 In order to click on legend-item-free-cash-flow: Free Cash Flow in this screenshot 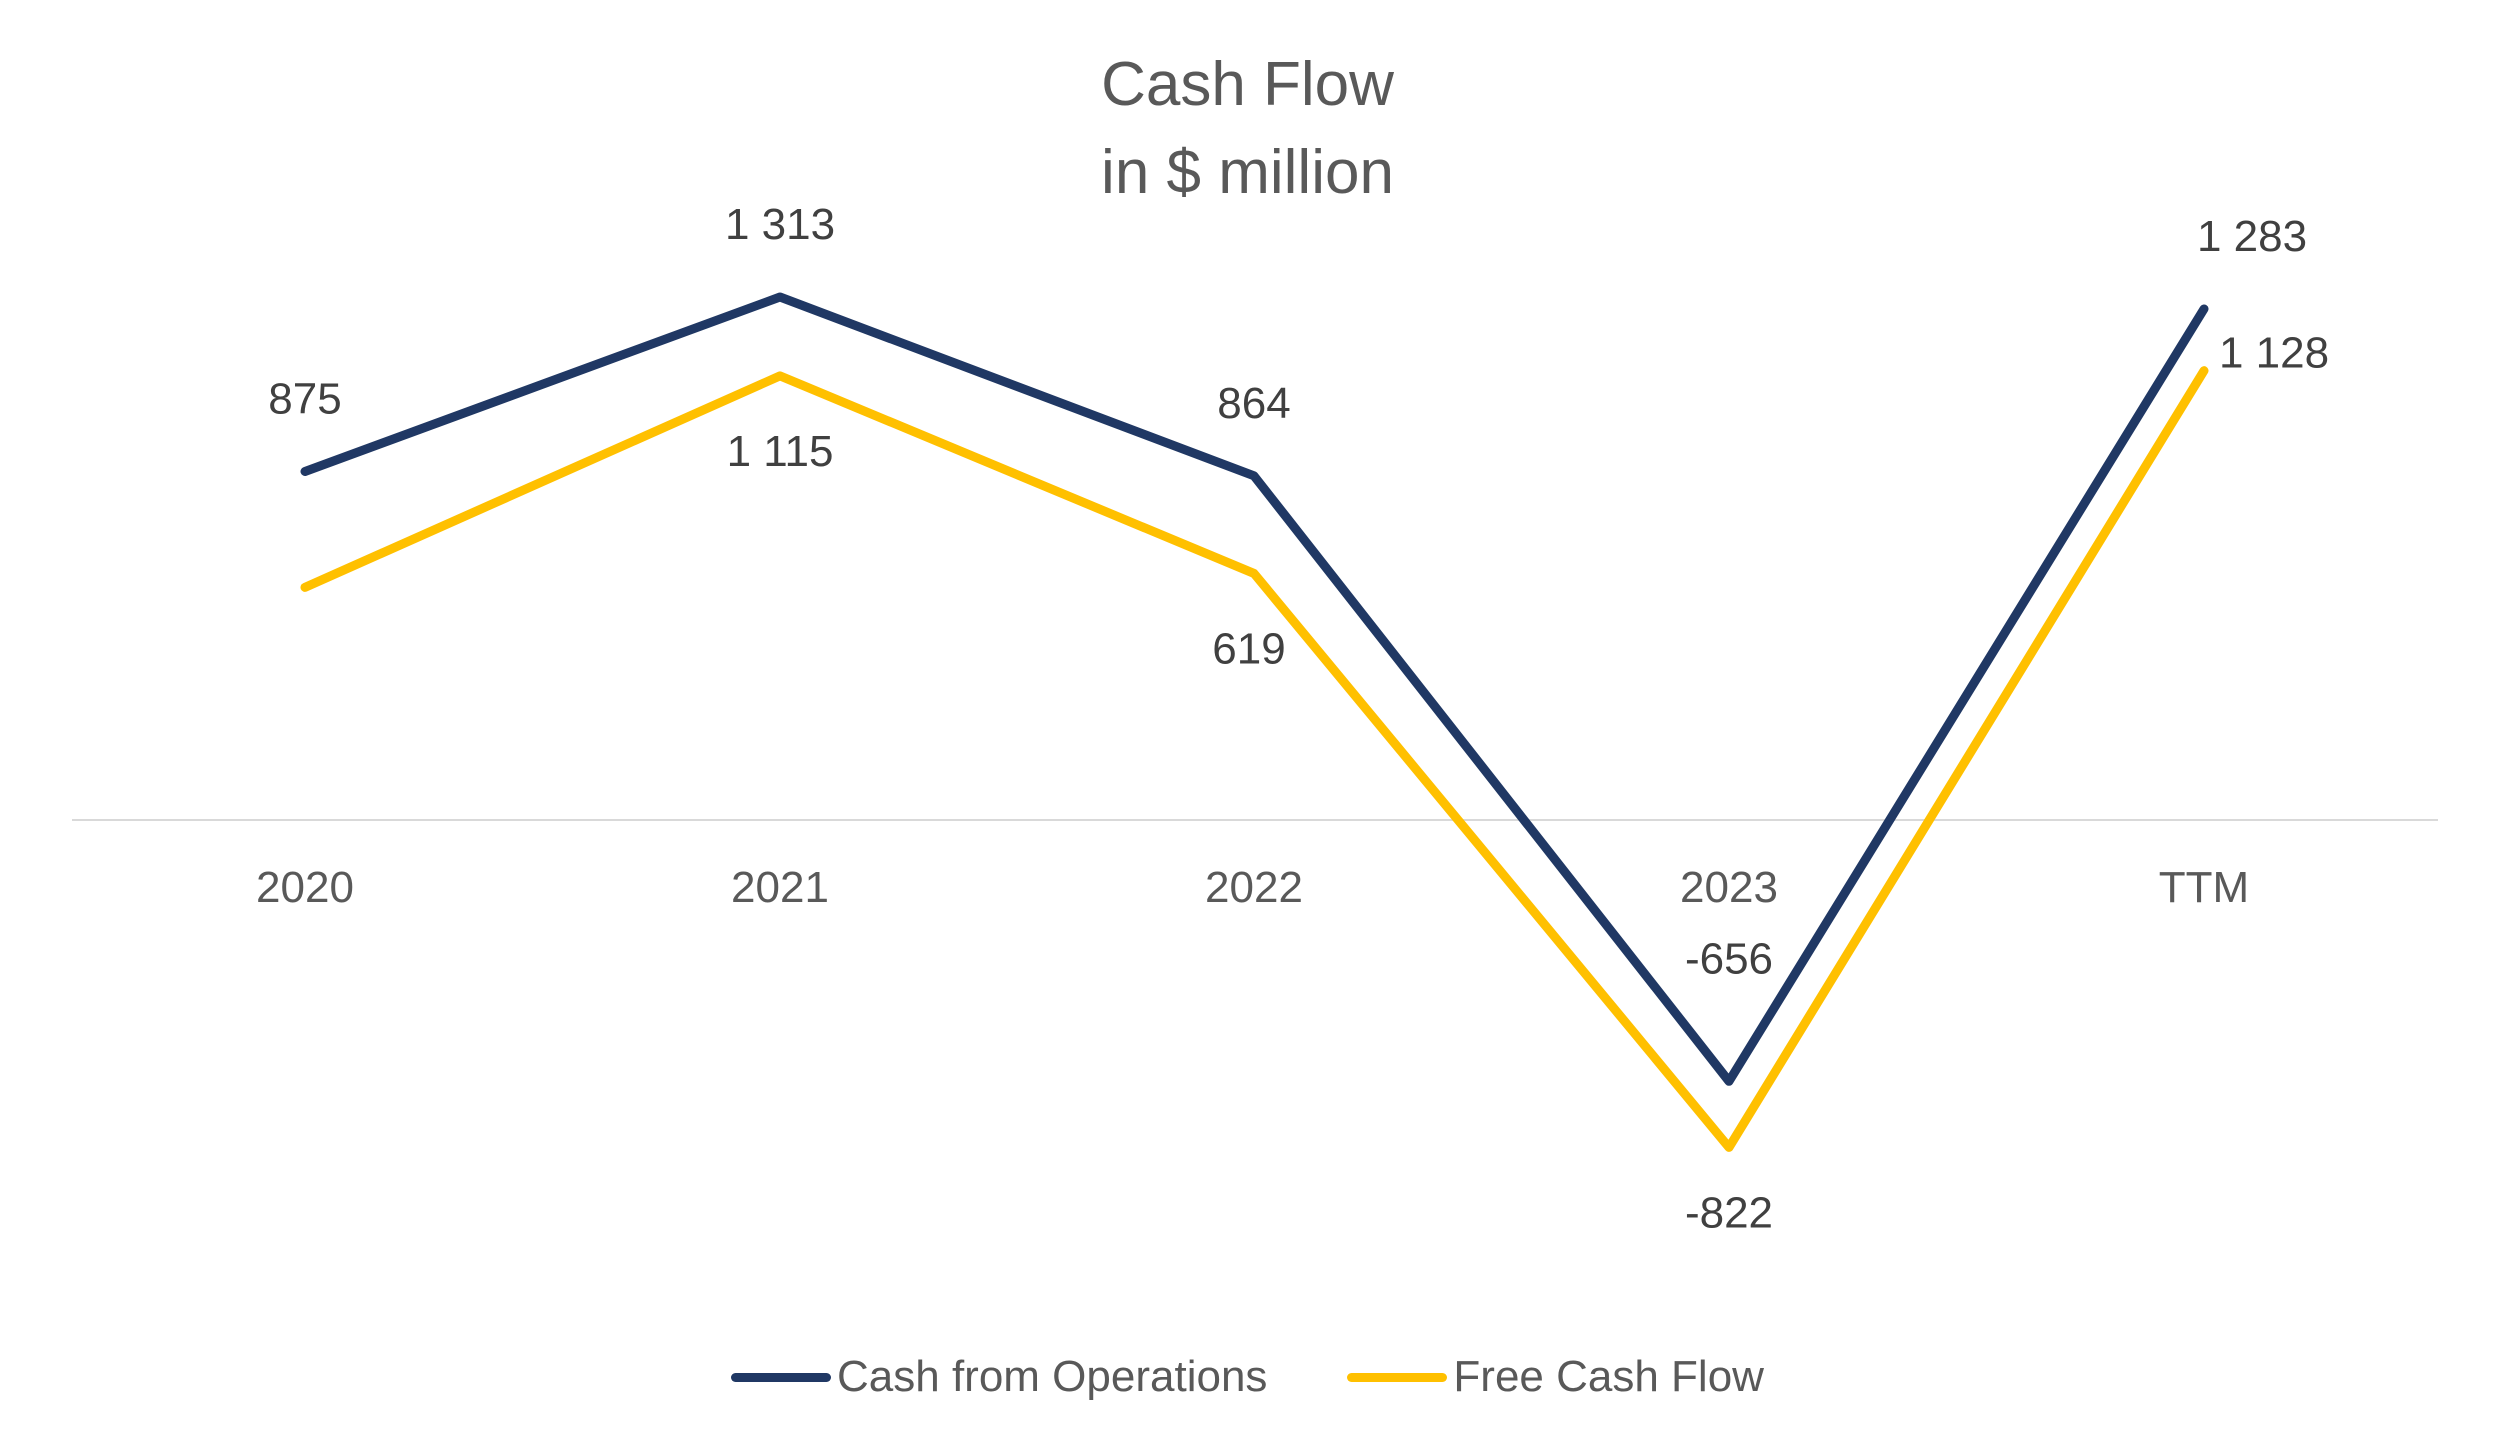, I will do `click(1555, 1377)`.